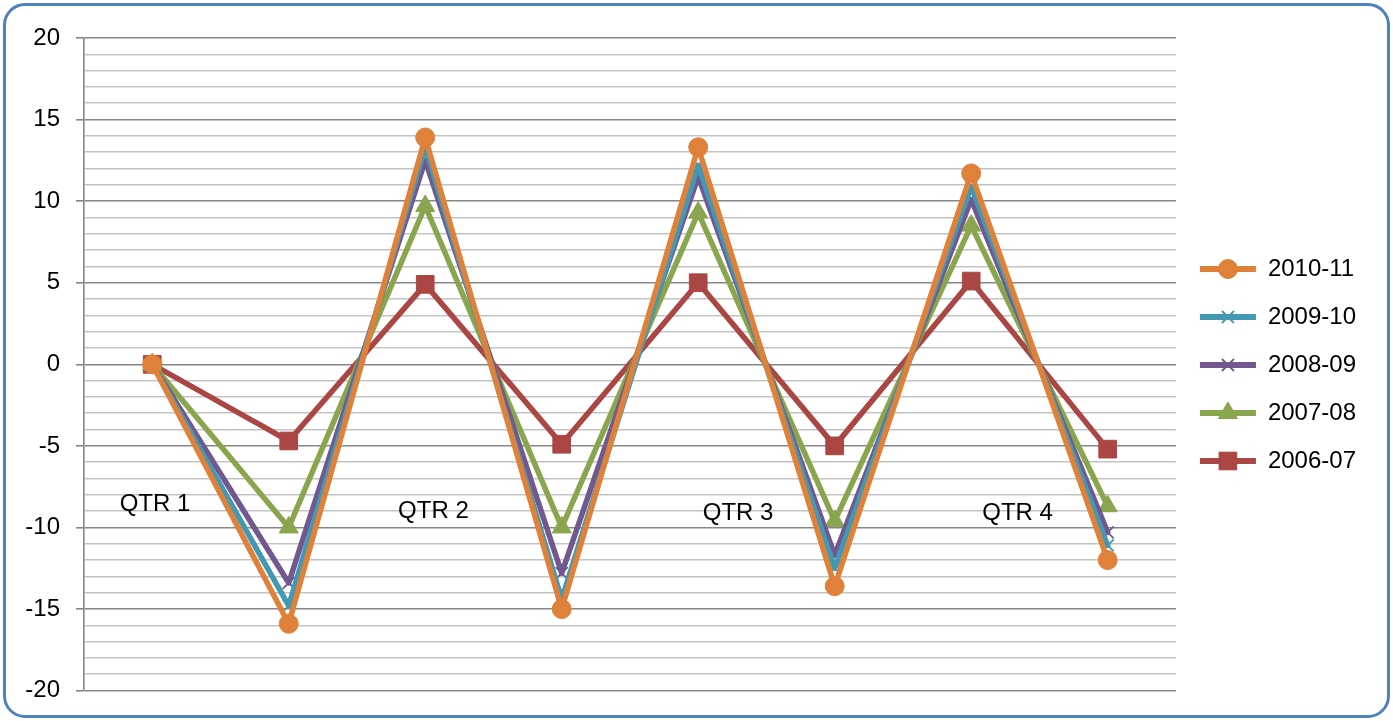 The image size is (1393, 721). I want to click on legend-label: 2010-11, so click(1311, 267).